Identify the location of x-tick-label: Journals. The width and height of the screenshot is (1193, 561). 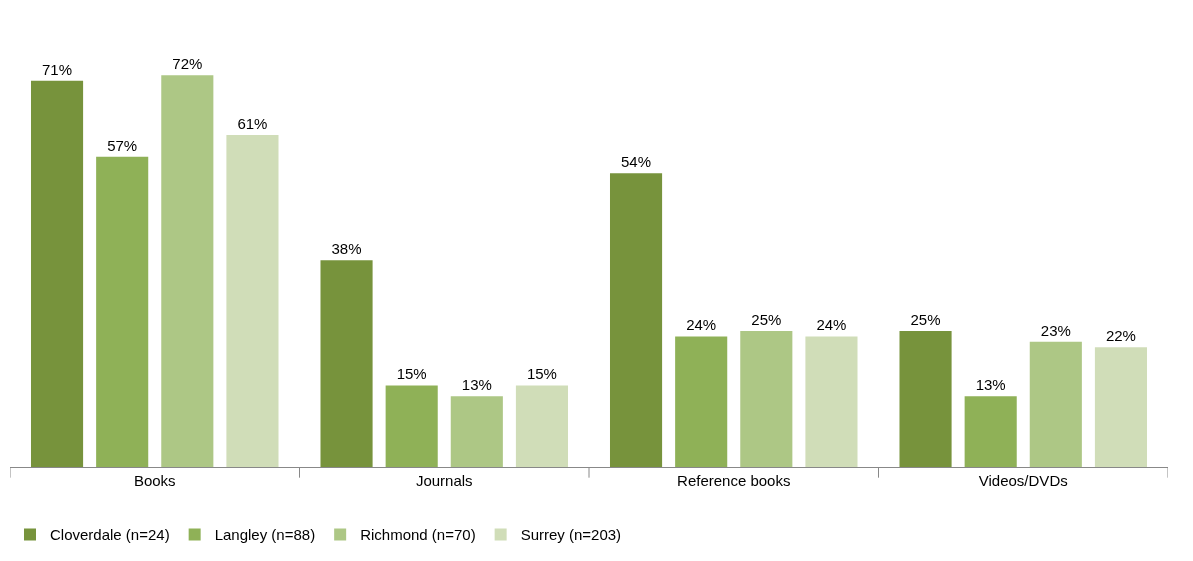
(444, 480).